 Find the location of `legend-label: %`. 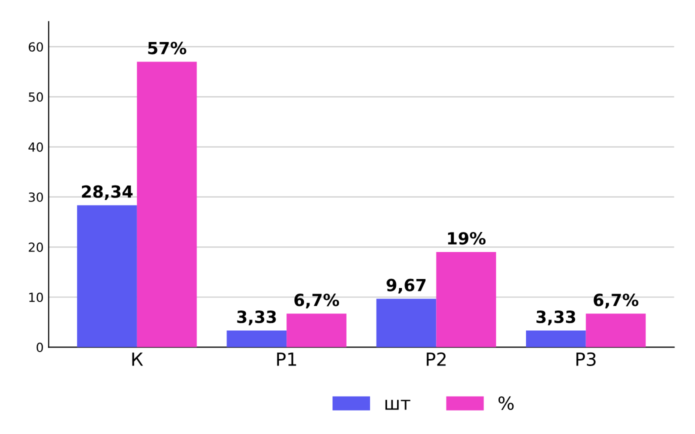

legend-label: % is located at coordinates (506, 403).